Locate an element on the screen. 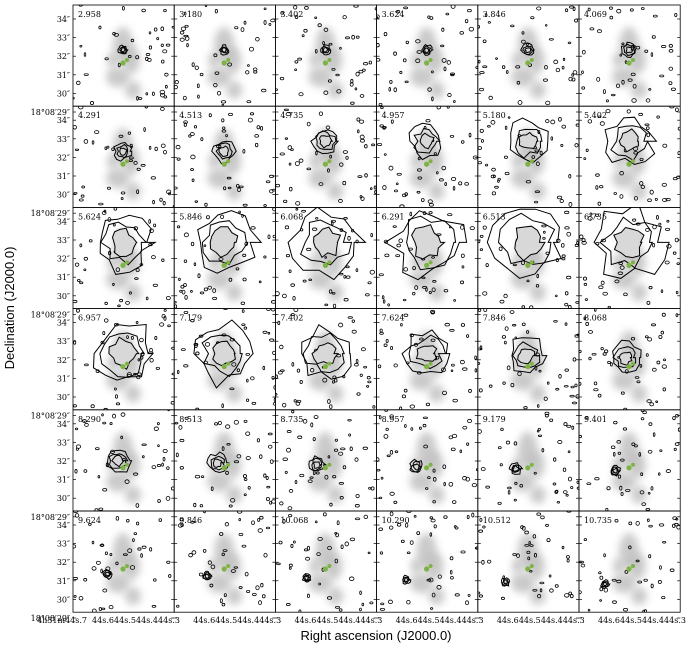 This screenshot has height=648, width=686. x-tick-label: 44s.4 is located at coordinates (451, 620).